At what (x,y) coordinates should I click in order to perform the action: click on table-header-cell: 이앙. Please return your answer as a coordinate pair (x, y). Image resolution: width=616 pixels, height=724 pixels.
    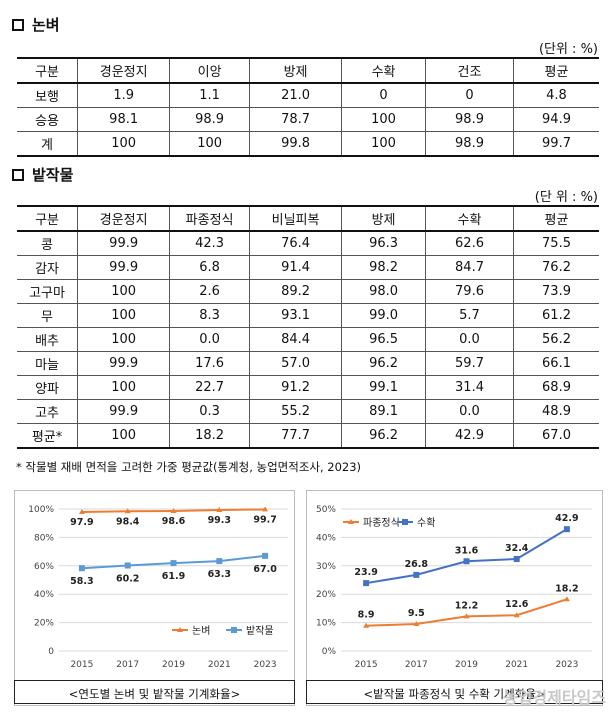
    Looking at the image, I should click on (209, 70).